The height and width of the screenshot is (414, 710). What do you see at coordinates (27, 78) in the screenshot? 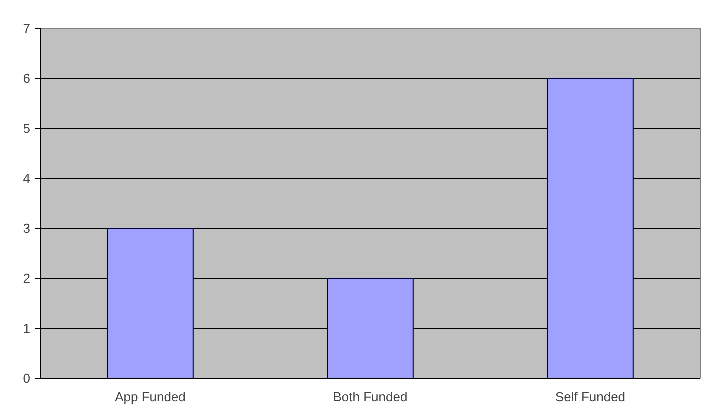
I see `y-tick-label: 6` at bounding box center [27, 78].